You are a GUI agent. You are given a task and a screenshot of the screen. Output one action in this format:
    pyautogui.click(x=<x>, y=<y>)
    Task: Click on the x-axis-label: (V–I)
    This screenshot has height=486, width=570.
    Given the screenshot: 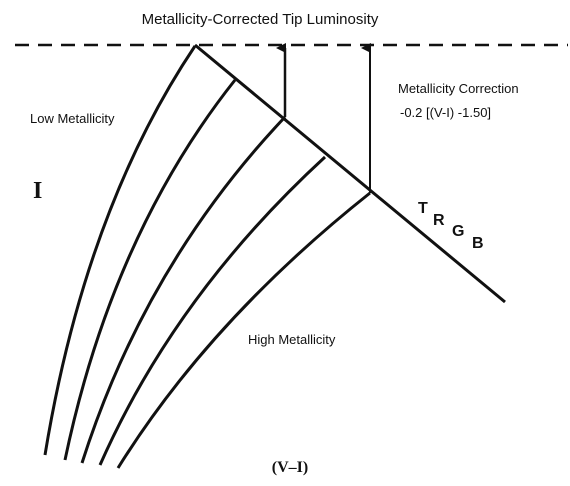 What is the action you would take?
    pyautogui.click(x=290, y=467)
    